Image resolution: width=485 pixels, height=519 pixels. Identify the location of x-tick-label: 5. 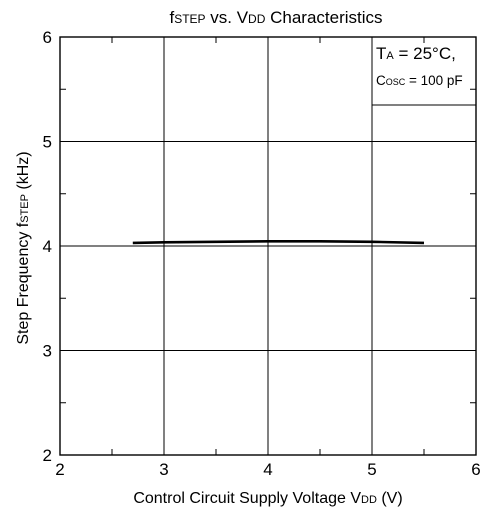
(371, 469).